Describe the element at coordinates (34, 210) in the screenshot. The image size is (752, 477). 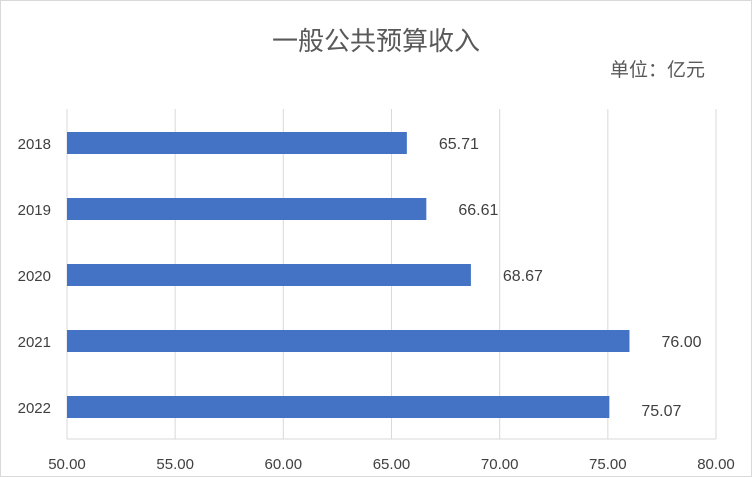
I see `category-label: 2019` at that location.